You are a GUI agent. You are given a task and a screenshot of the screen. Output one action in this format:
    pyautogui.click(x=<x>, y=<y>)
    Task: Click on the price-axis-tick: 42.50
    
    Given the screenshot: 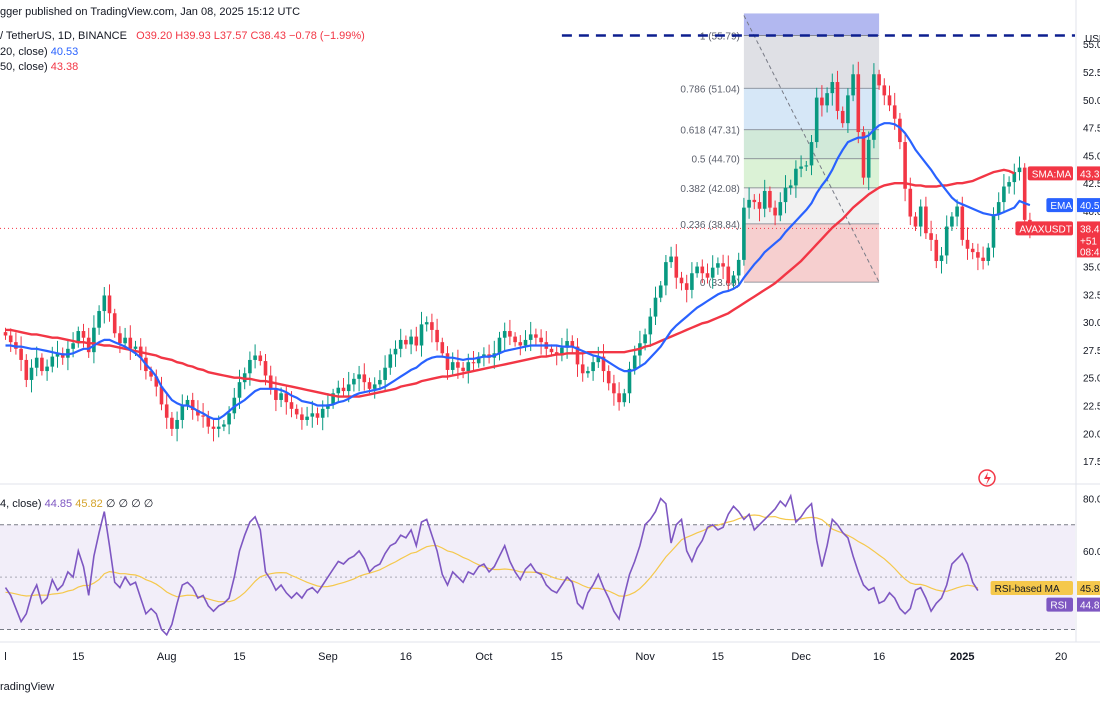 What is the action you would take?
    pyautogui.click(x=1091, y=184)
    